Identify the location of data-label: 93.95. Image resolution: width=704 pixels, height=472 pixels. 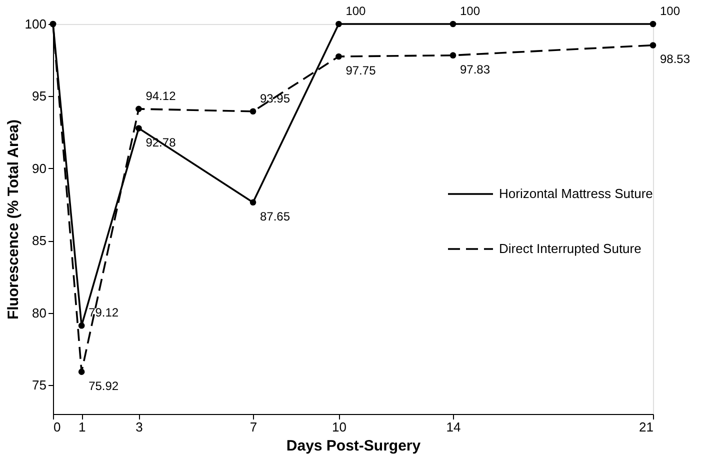
(275, 98).